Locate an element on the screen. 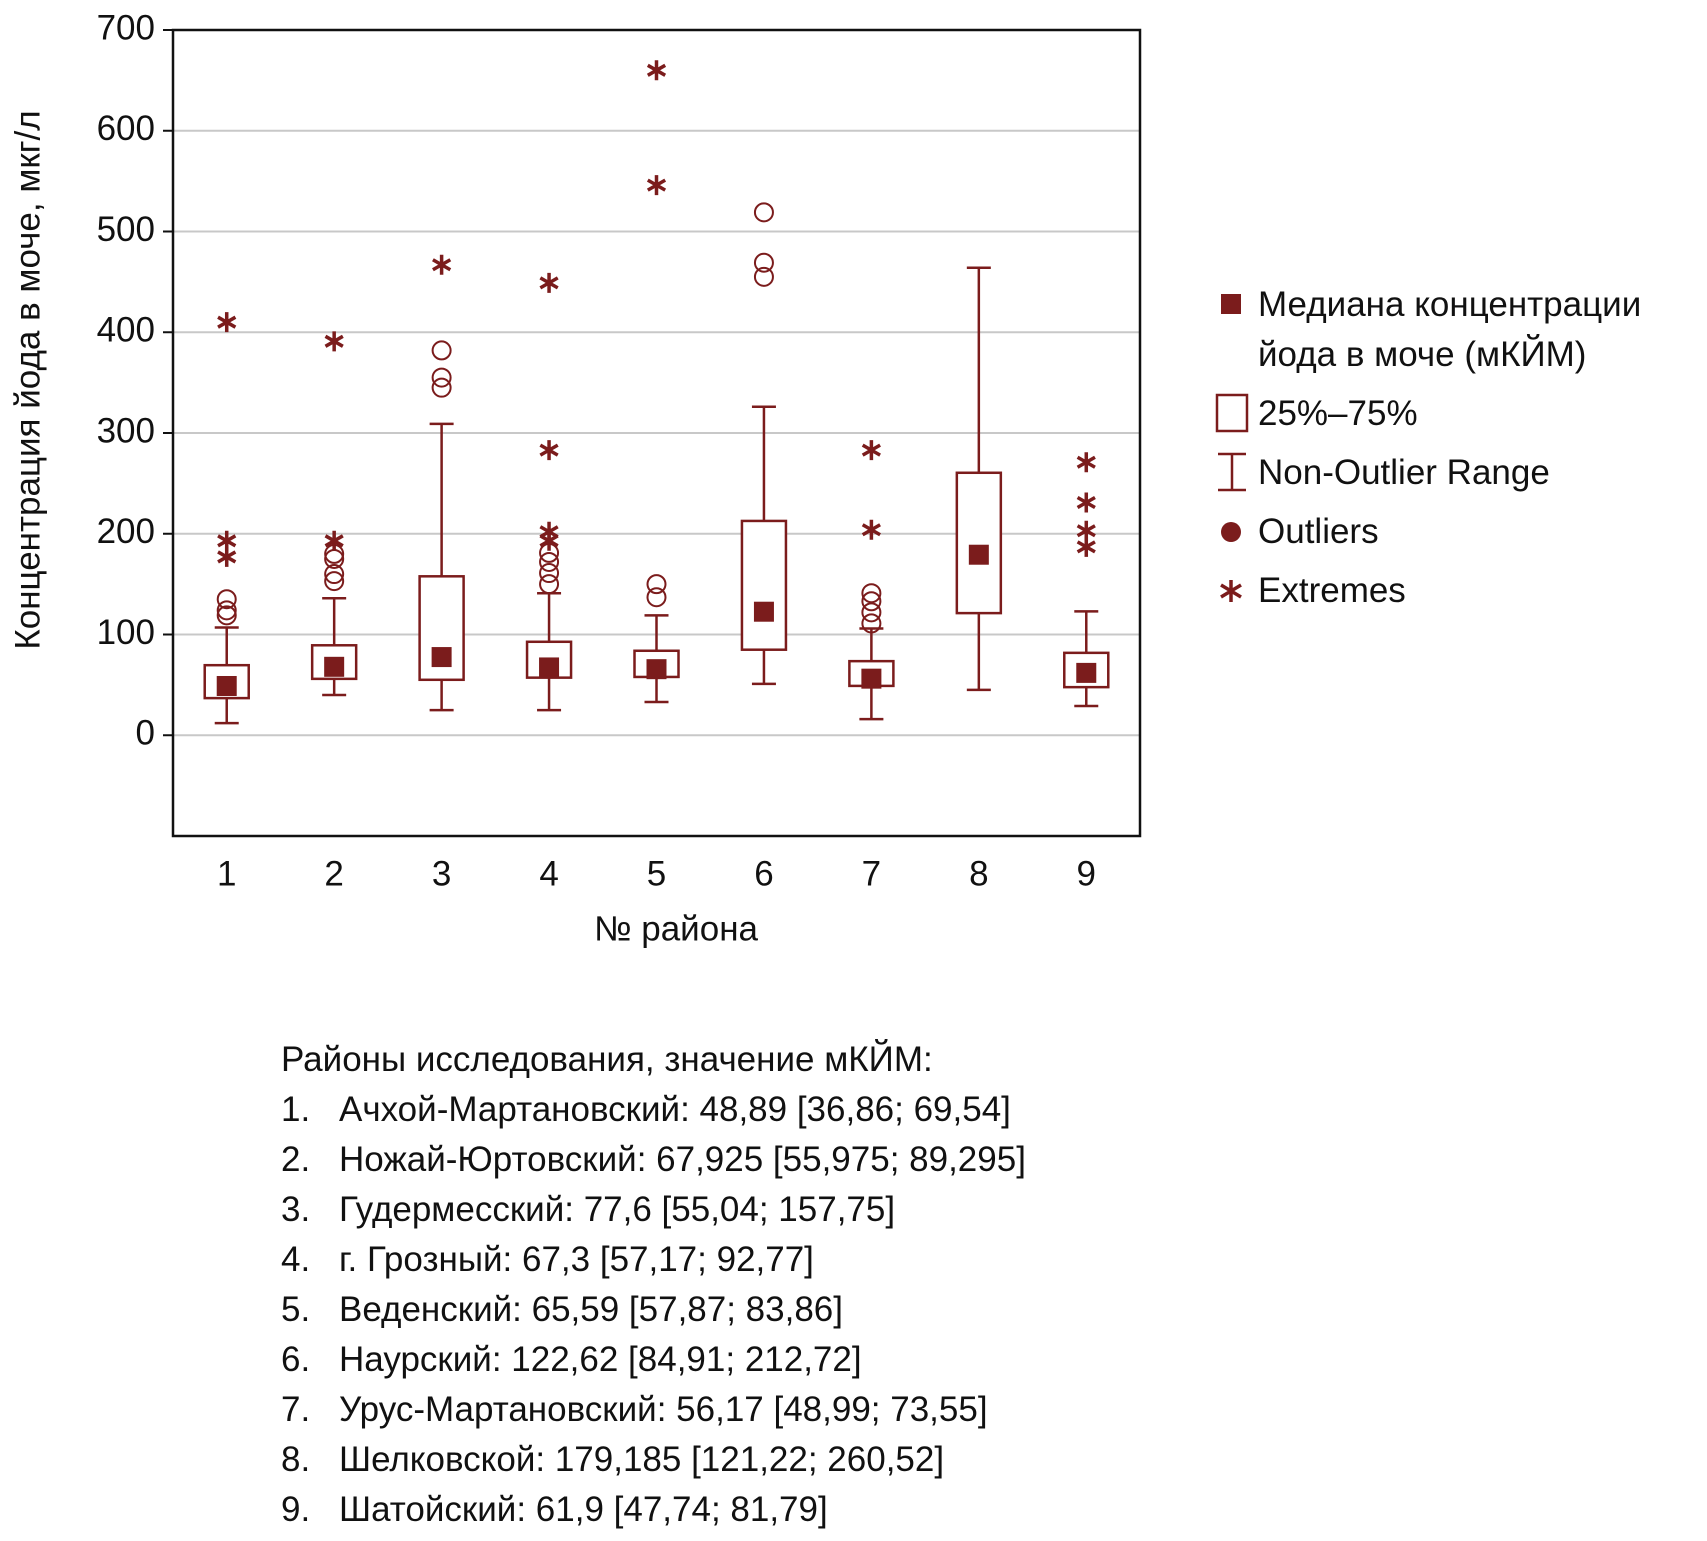 The image size is (1707, 1541). note-text: Веденский: 65,59 [57,87; 83,86] is located at coordinates (591, 1309).